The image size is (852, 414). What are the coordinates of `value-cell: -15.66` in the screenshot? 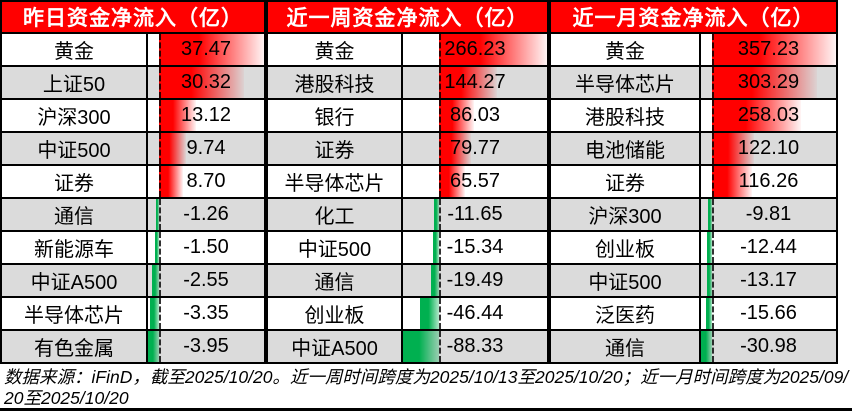 It's located at (768, 313).